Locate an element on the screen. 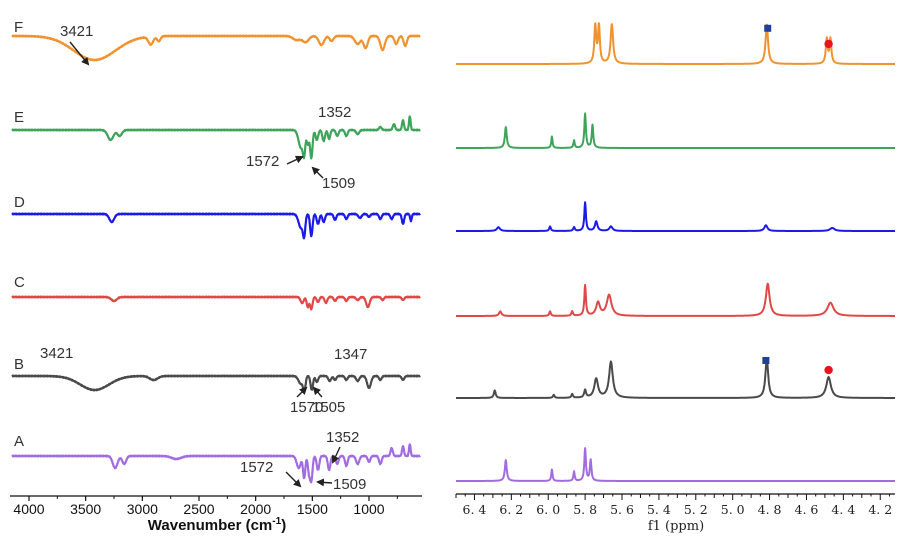 The width and height of the screenshot is (898, 536). nmr-series-d-line is located at coordinates (675, 216).